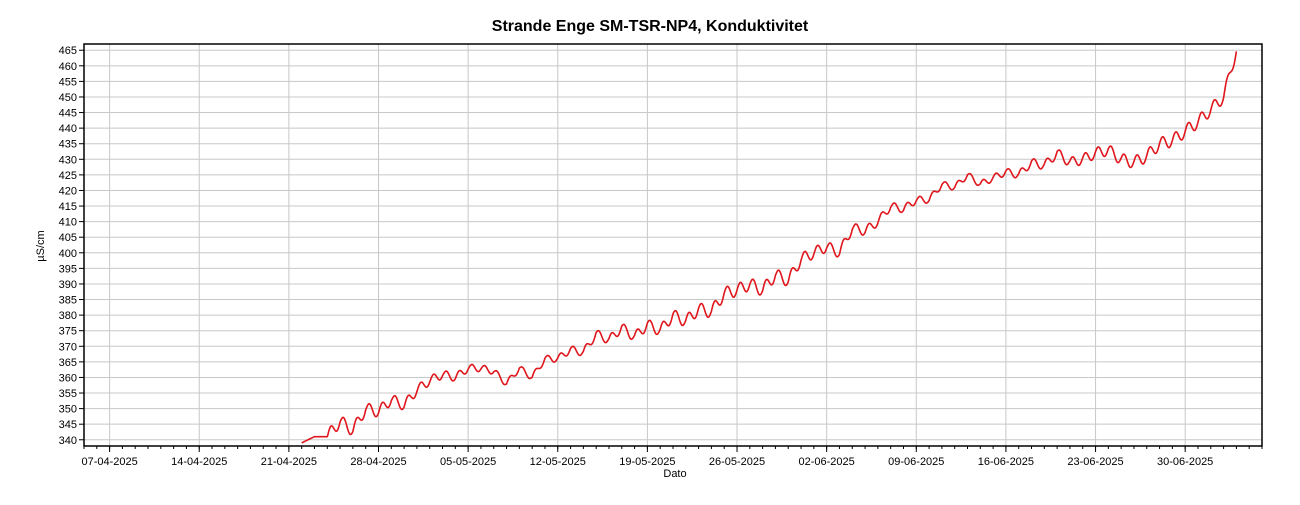  Describe the element at coordinates (674, 474) in the screenshot. I see `x-axis-label: Dato` at that location.